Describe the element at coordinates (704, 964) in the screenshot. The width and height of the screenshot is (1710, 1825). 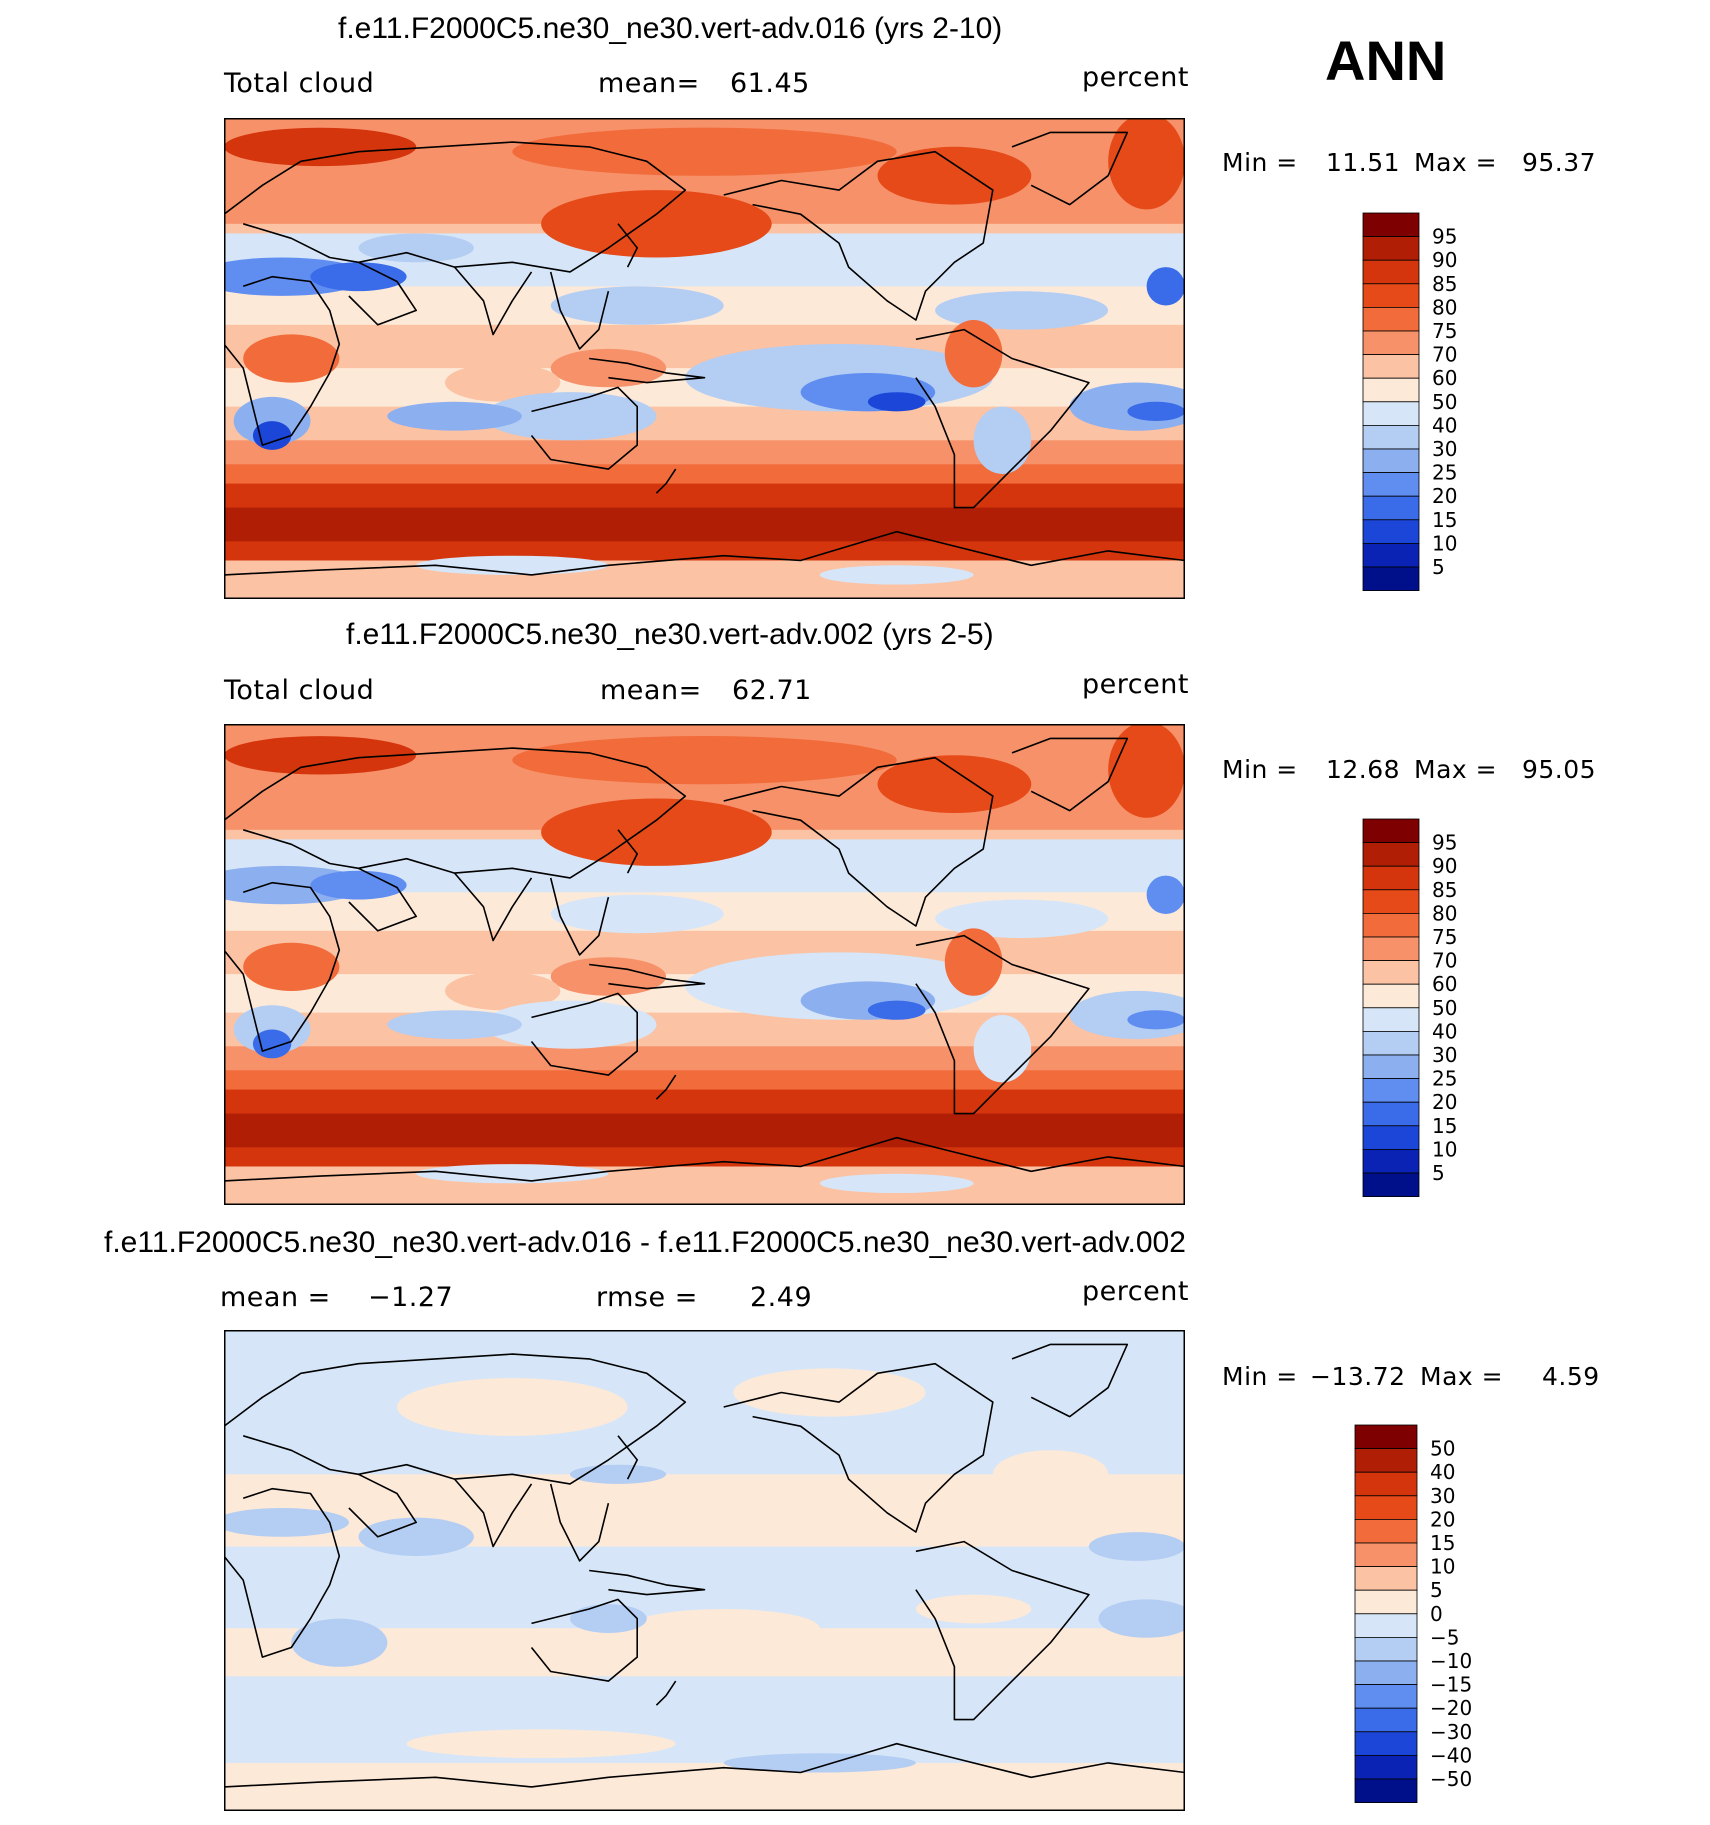
I see `map-frame` at that location.